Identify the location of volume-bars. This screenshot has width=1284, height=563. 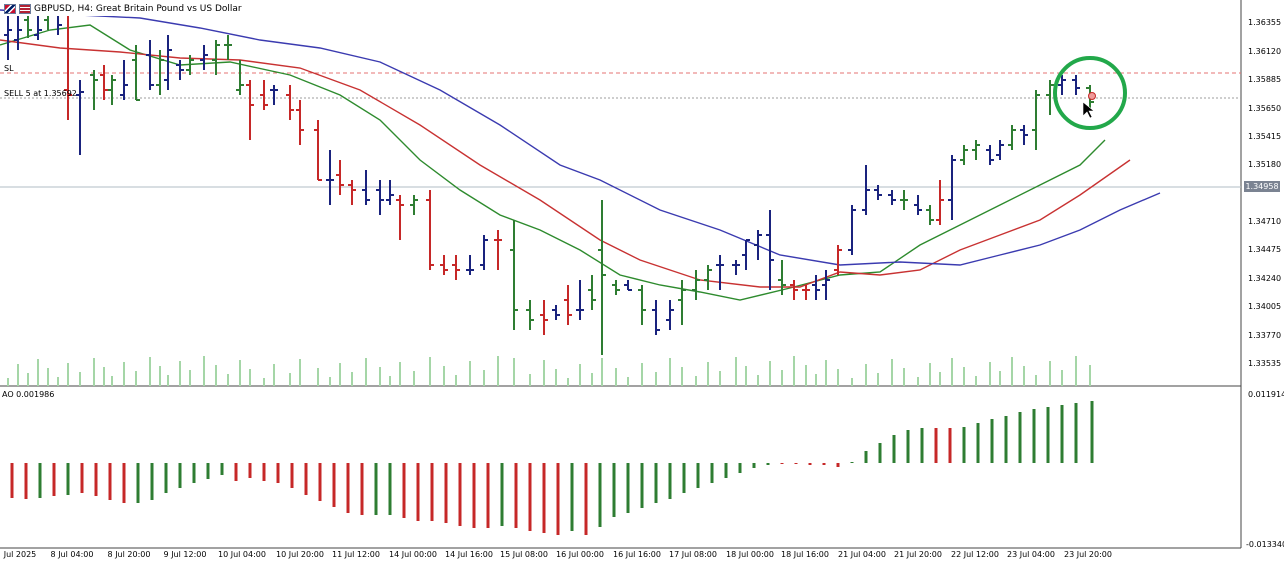
(549, 371).